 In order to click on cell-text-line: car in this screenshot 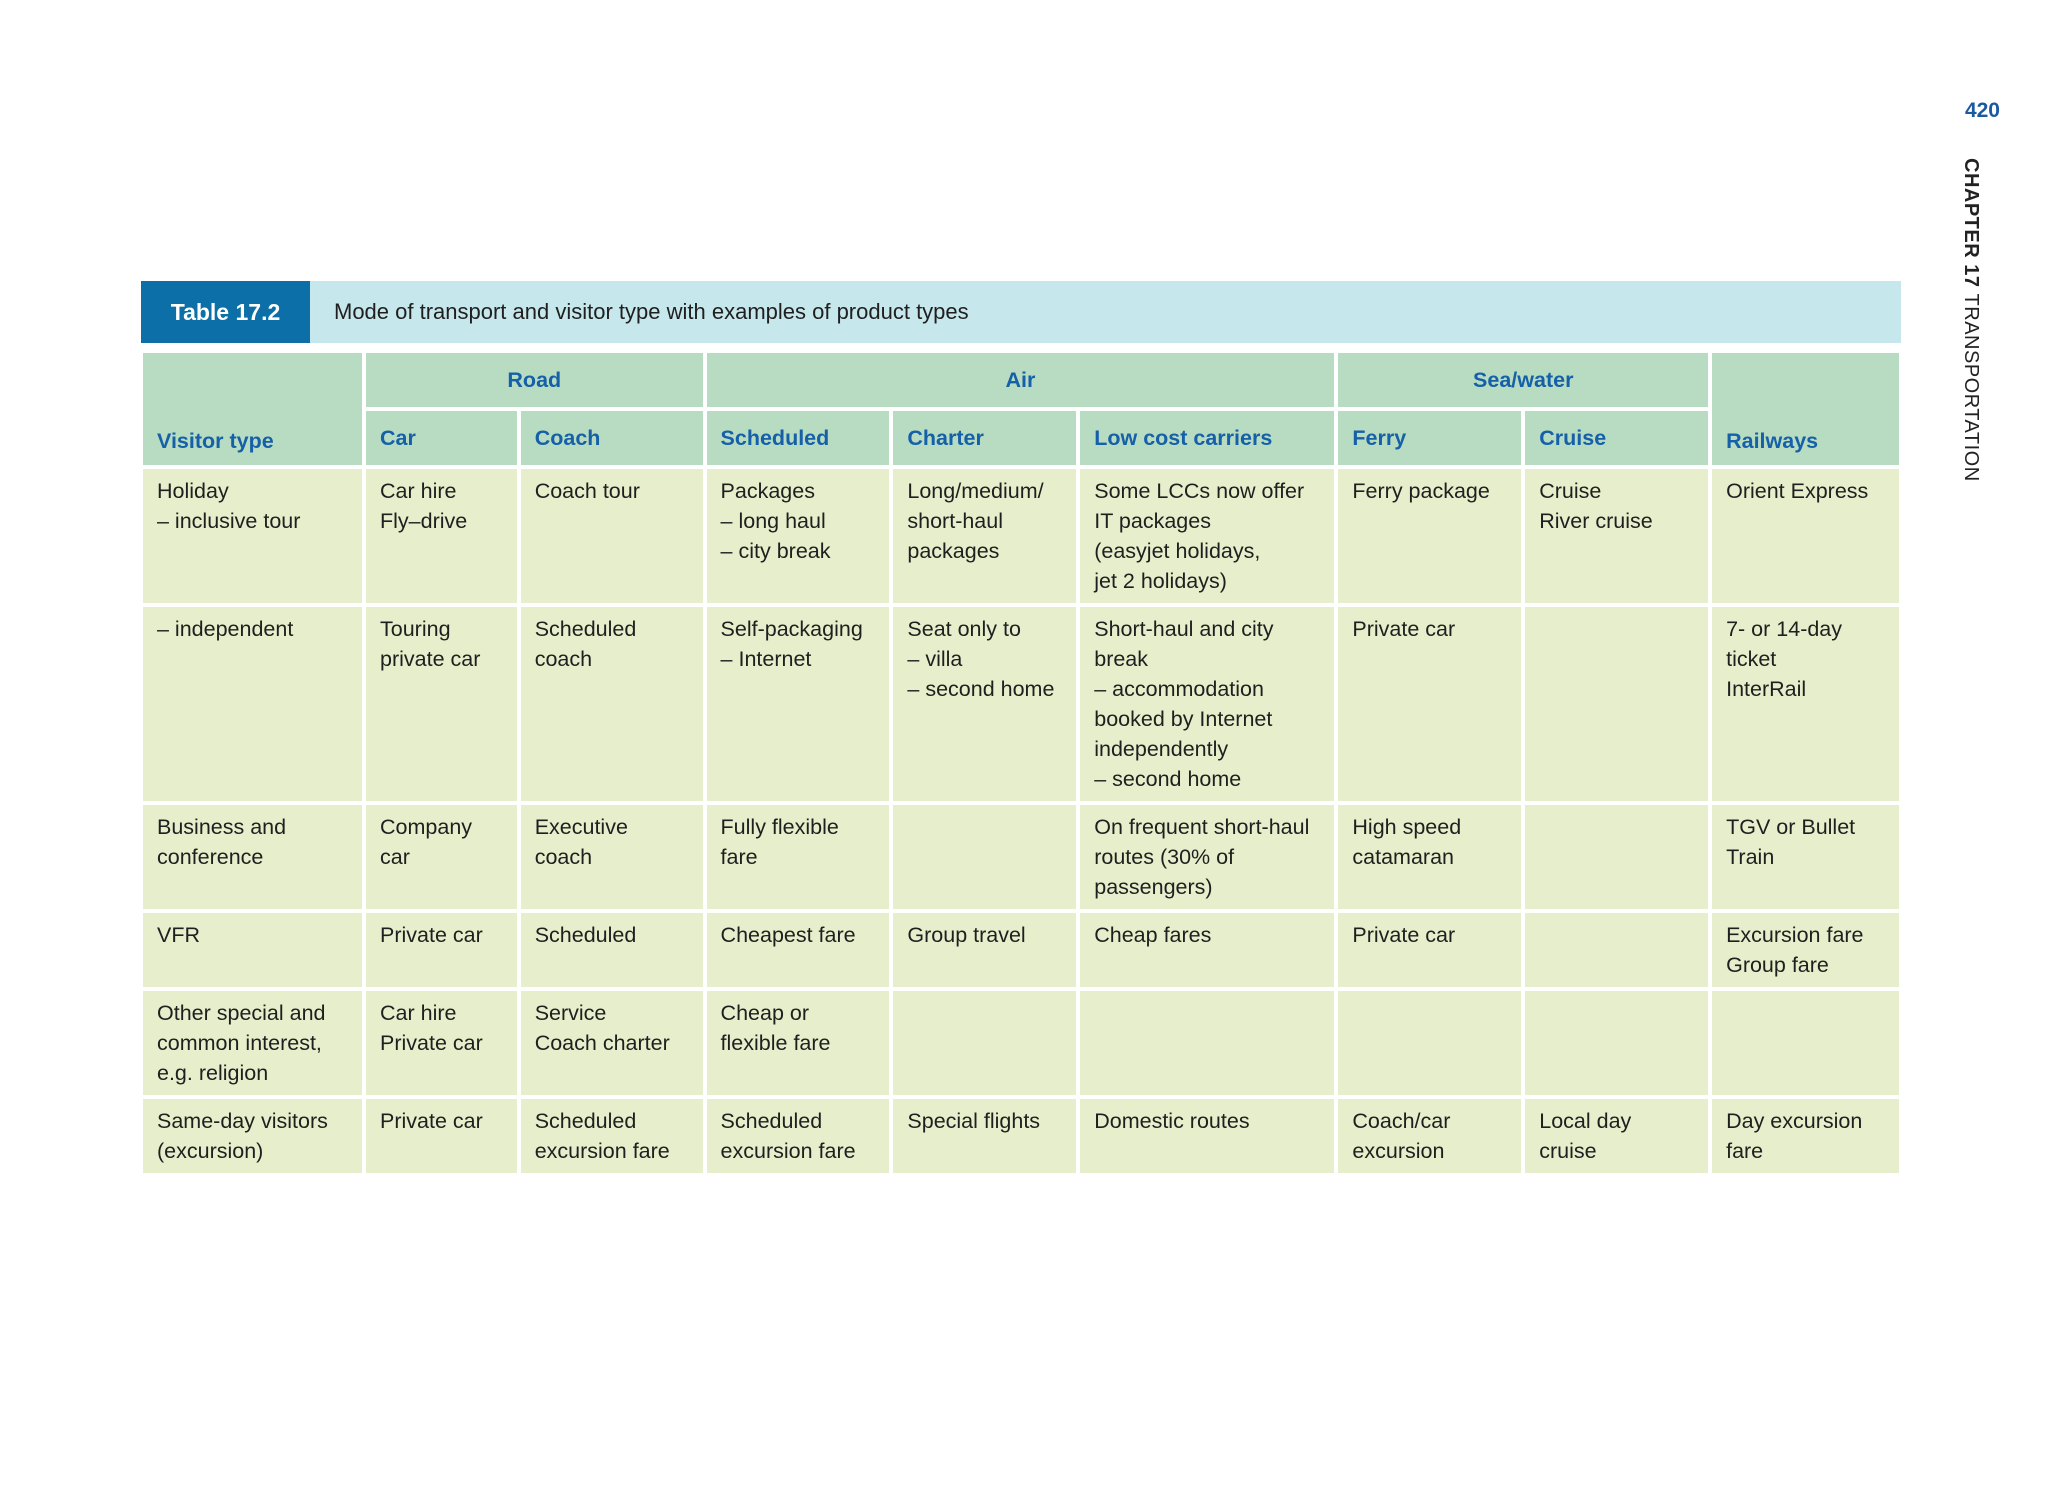, I will do `click(395, 857)`.